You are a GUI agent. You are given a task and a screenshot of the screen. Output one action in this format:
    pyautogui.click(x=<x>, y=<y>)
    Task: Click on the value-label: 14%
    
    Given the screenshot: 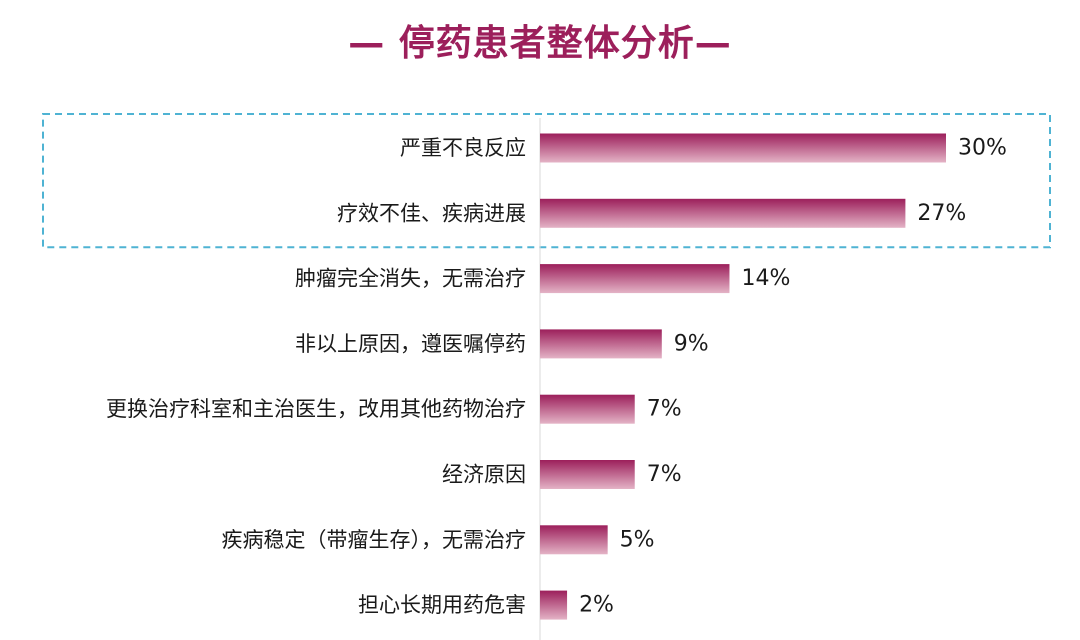 What is the action you would take?
    pyautogui.click(x=765, y=278)
    